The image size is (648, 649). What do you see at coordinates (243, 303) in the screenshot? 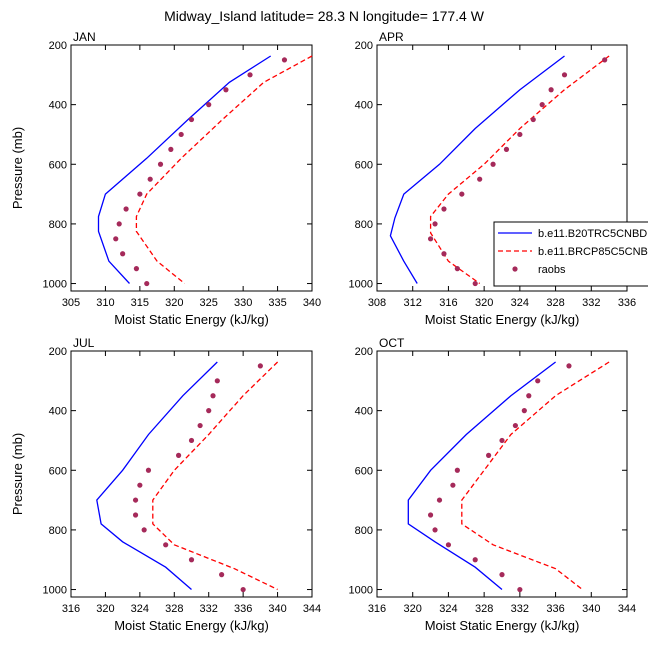
I see `x-tick-label: 330` at bounding box center [243, 303].